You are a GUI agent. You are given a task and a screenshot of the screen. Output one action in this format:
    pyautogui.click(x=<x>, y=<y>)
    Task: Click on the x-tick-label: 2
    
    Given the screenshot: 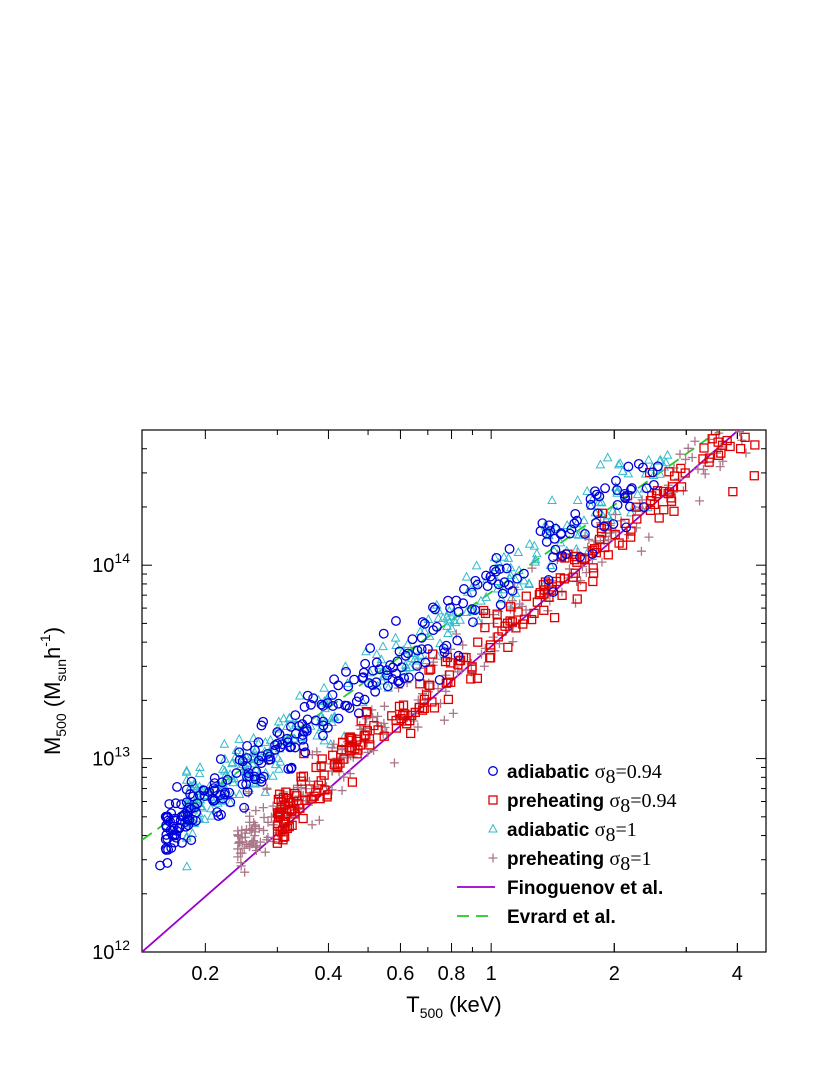 What is the action you would take?
    pyautogui.click(x=614, y=974)
    